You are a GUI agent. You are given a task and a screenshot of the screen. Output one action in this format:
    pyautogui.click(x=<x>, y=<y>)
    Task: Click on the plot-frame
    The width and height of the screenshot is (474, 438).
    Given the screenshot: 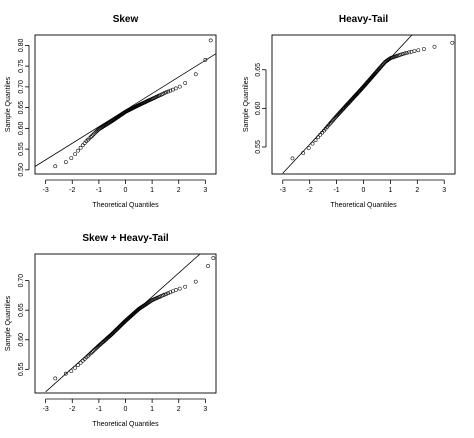 What is the action you would take?
    pyautogui.click(x=125, y=323)
    